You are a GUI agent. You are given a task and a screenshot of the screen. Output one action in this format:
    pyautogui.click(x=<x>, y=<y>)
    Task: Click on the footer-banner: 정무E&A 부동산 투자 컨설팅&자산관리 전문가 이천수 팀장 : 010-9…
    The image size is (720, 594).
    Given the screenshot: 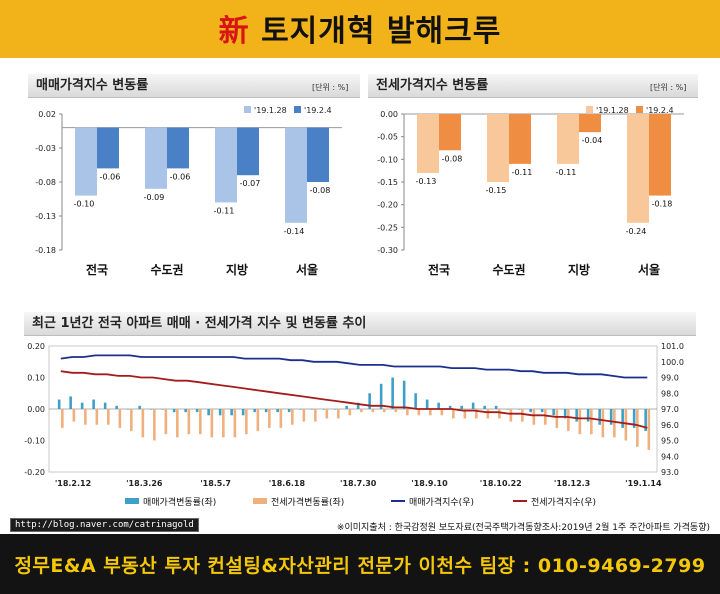 What is the action you would take?
    pyautogui.click(x=360, y=564)
    